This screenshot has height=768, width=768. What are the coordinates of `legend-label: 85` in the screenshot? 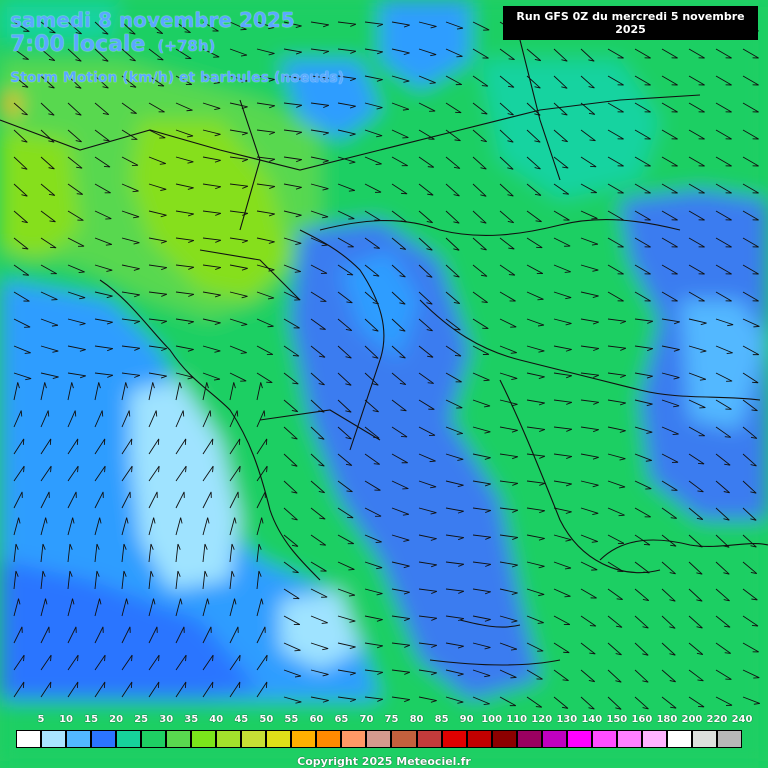 It's located at (441, 719).